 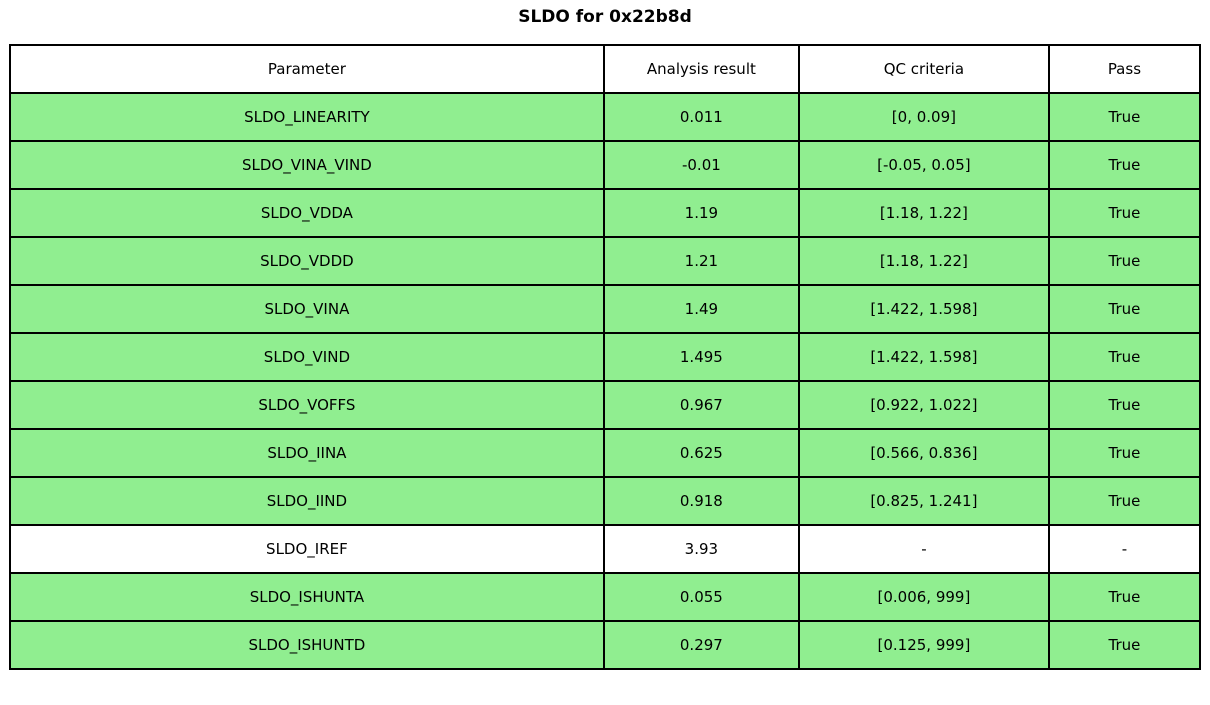 I want to click on analysis-result-cell: -0.01, so click(x=701, y=165).